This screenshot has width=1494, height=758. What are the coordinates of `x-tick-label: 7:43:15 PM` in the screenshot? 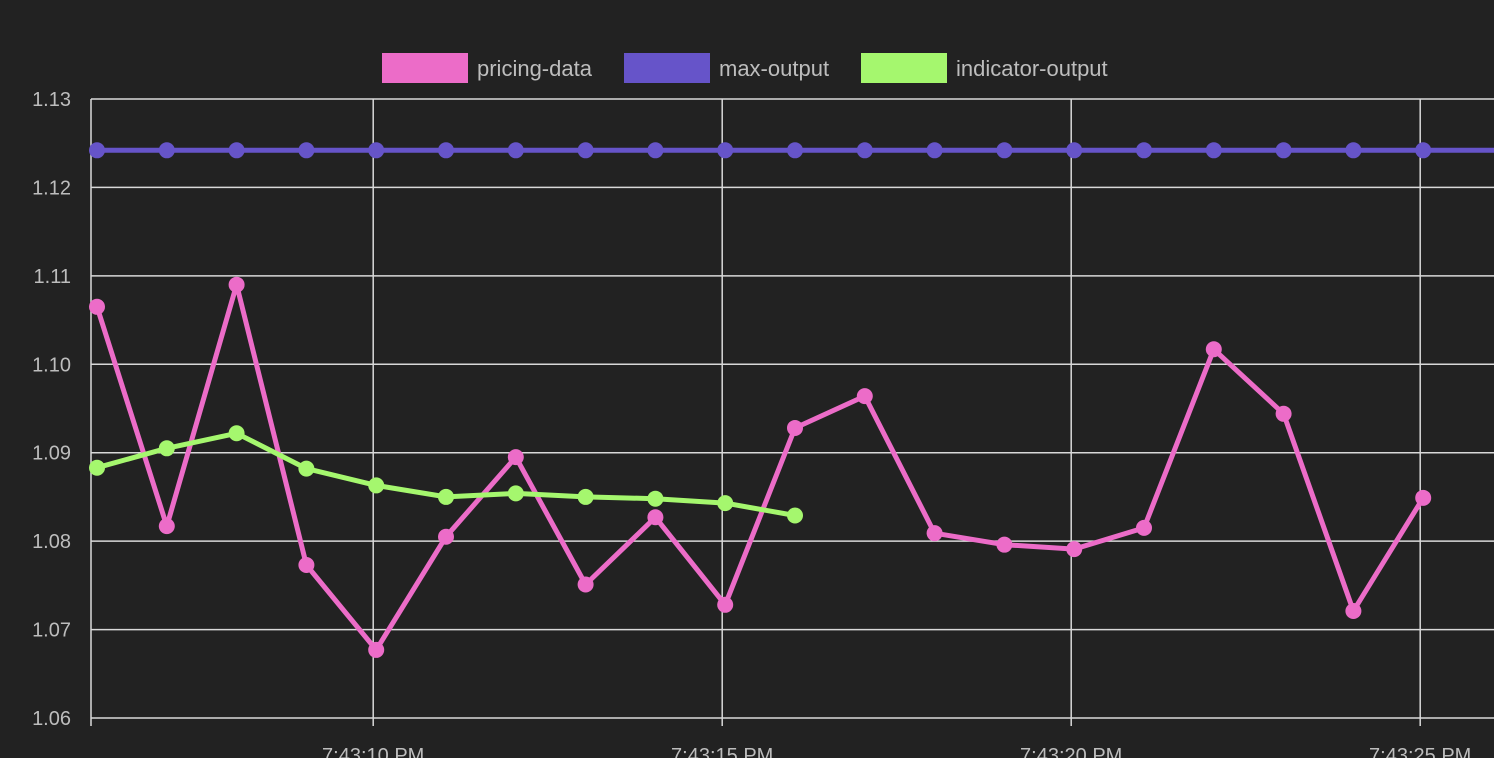 It's located at (722, 751).